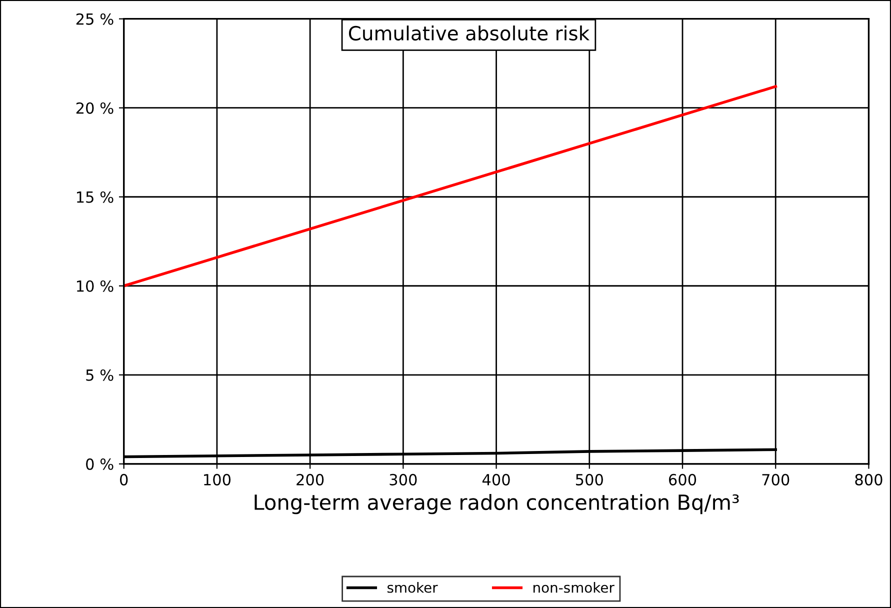 The image size is (891, 608). Describe the element at coordinates (496, 504) in the screenshot. I see `x-axis-title: Long-term average radon concentration Bq/m³` at that location.